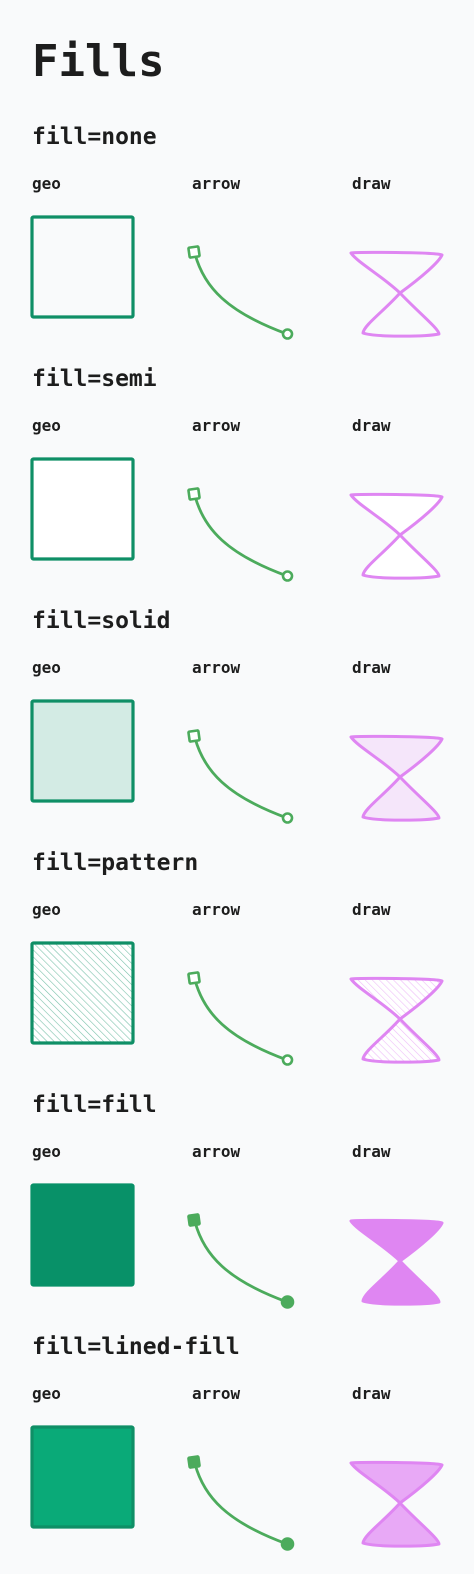  What do you see at coordinates (101, 621) in the screenshot?
I see `section-title: fill=solid` at bounding box center [101, 621].